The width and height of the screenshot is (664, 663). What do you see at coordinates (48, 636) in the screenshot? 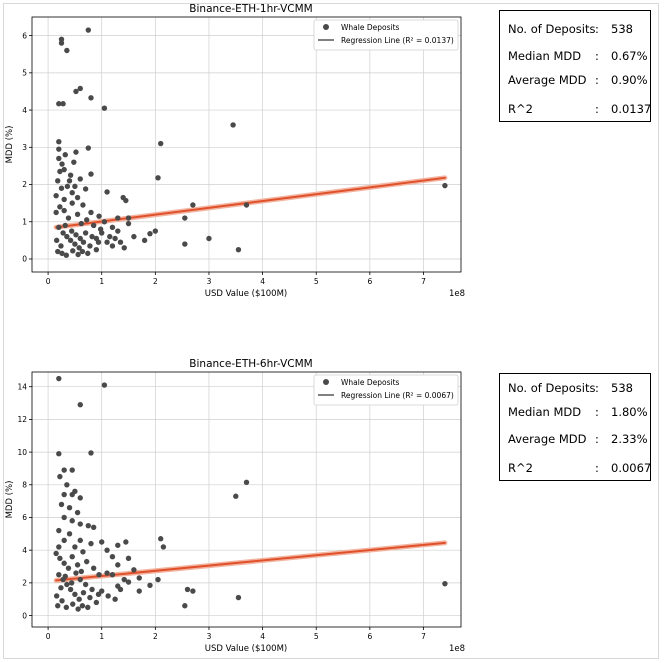
I see `x-tick-label: 0` at bounding box center [48, 636].